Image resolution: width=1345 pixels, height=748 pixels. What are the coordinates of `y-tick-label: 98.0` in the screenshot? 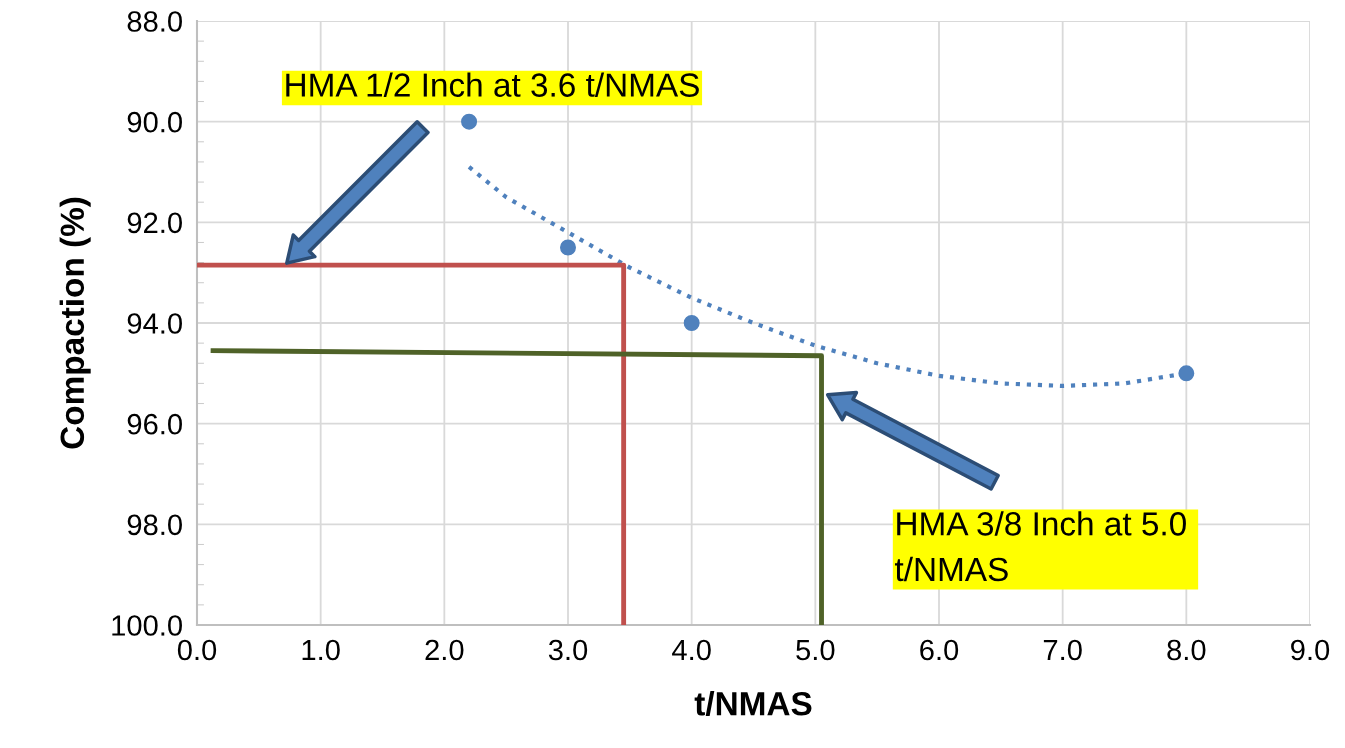 It's located at (154, 525).